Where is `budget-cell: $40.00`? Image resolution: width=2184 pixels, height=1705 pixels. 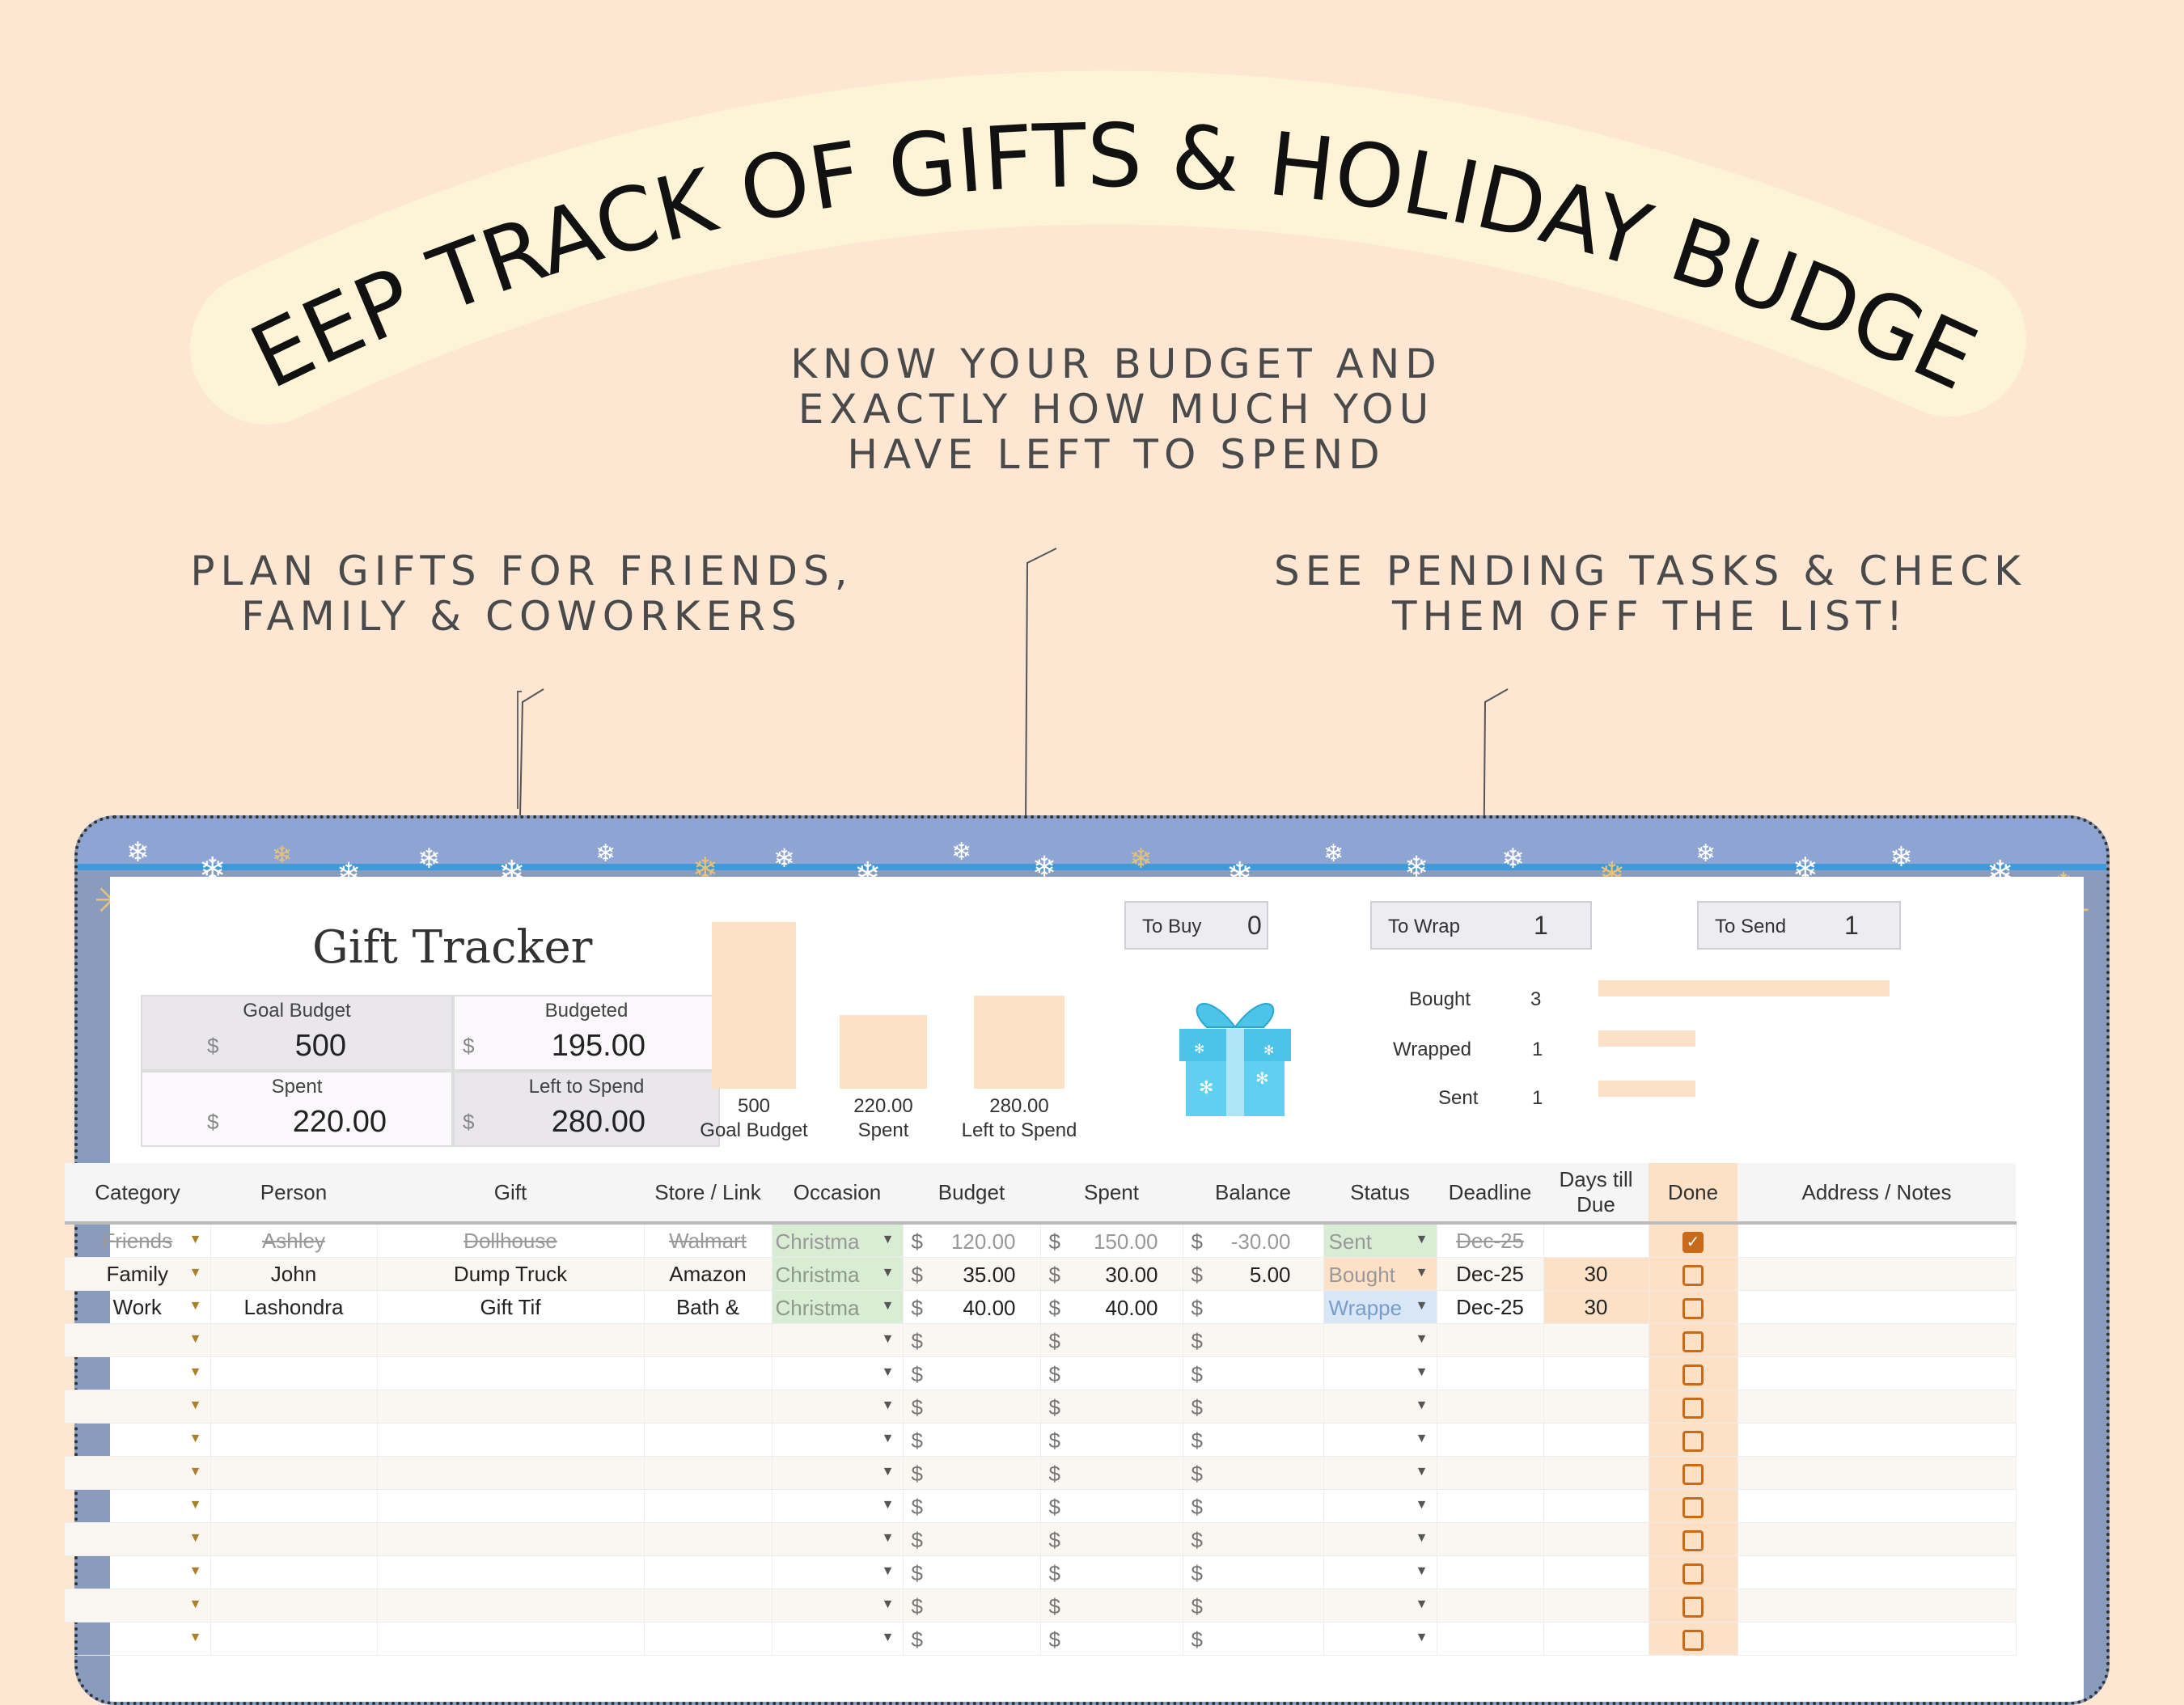
budget-cell: $40.00 is located at coordinates (972, 1307).